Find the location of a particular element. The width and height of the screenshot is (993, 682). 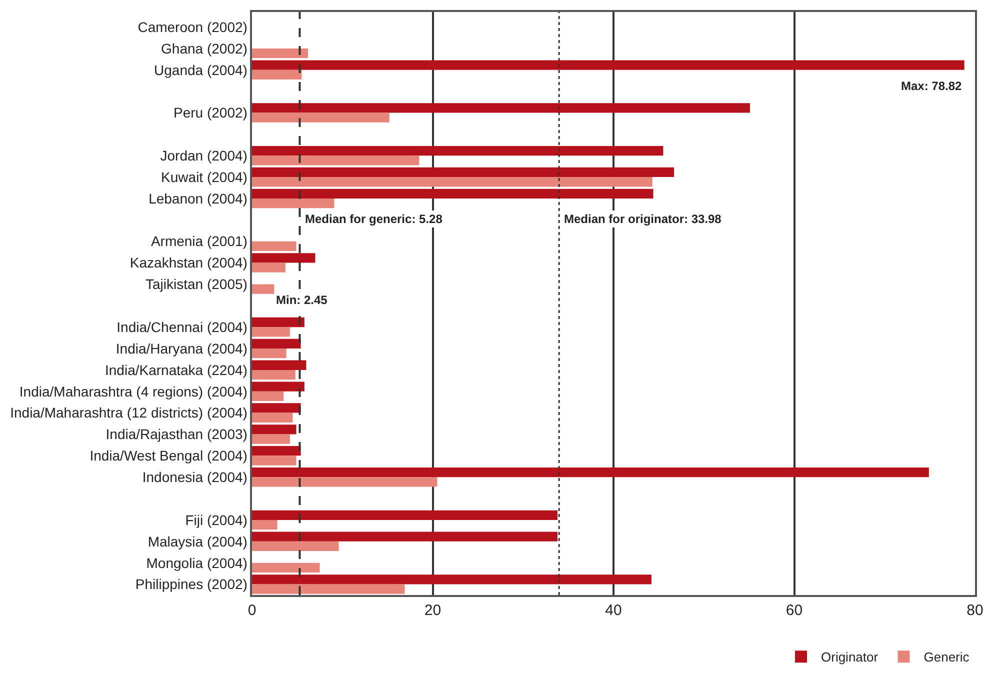

legend-label: Generic is located at coordinates (947, 657).